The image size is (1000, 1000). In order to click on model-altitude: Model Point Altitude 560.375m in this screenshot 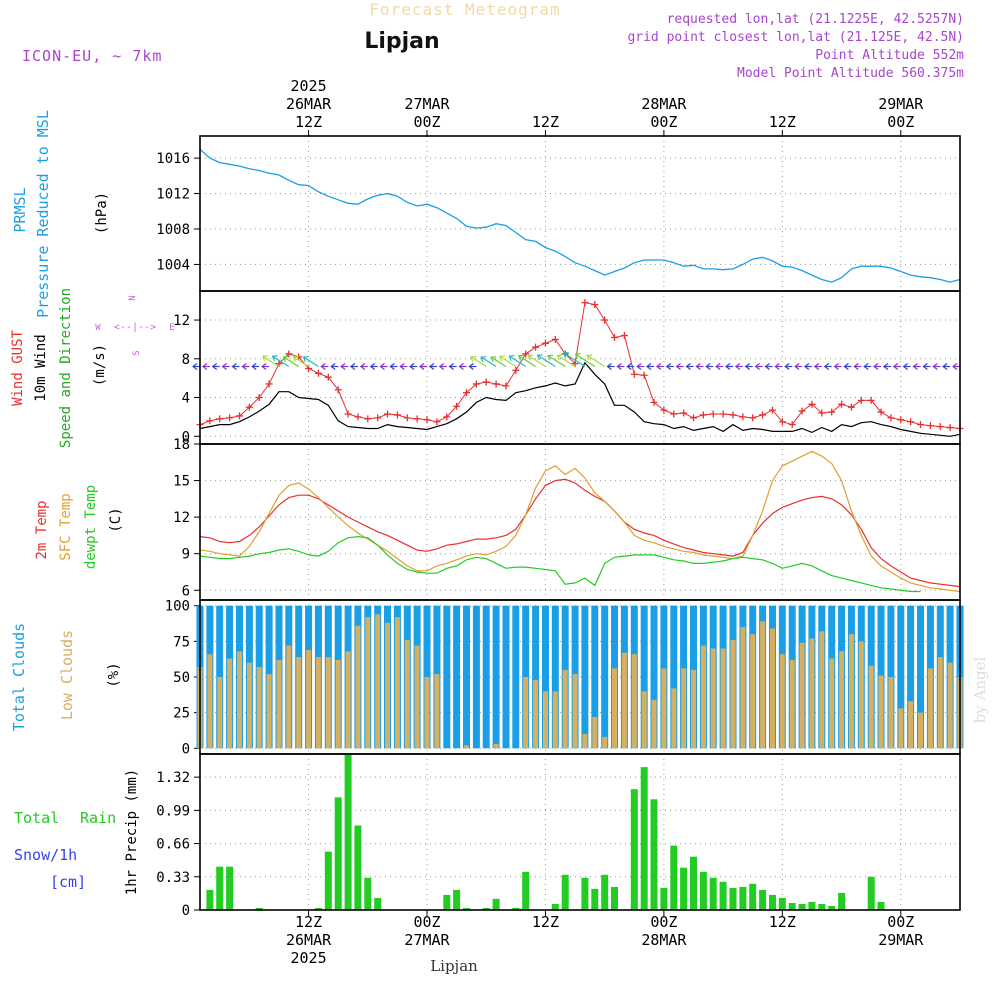, I will do `click(850, 73)`.